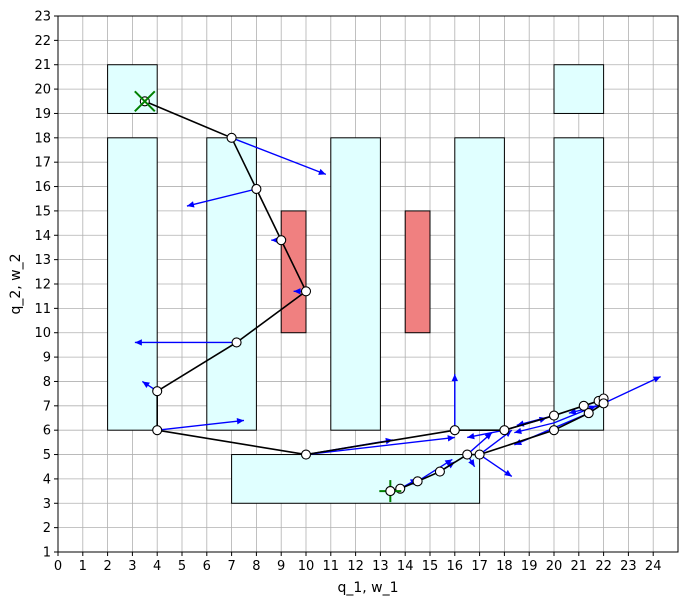  I want to click on x-tick-label: 11, so click(331, 566).